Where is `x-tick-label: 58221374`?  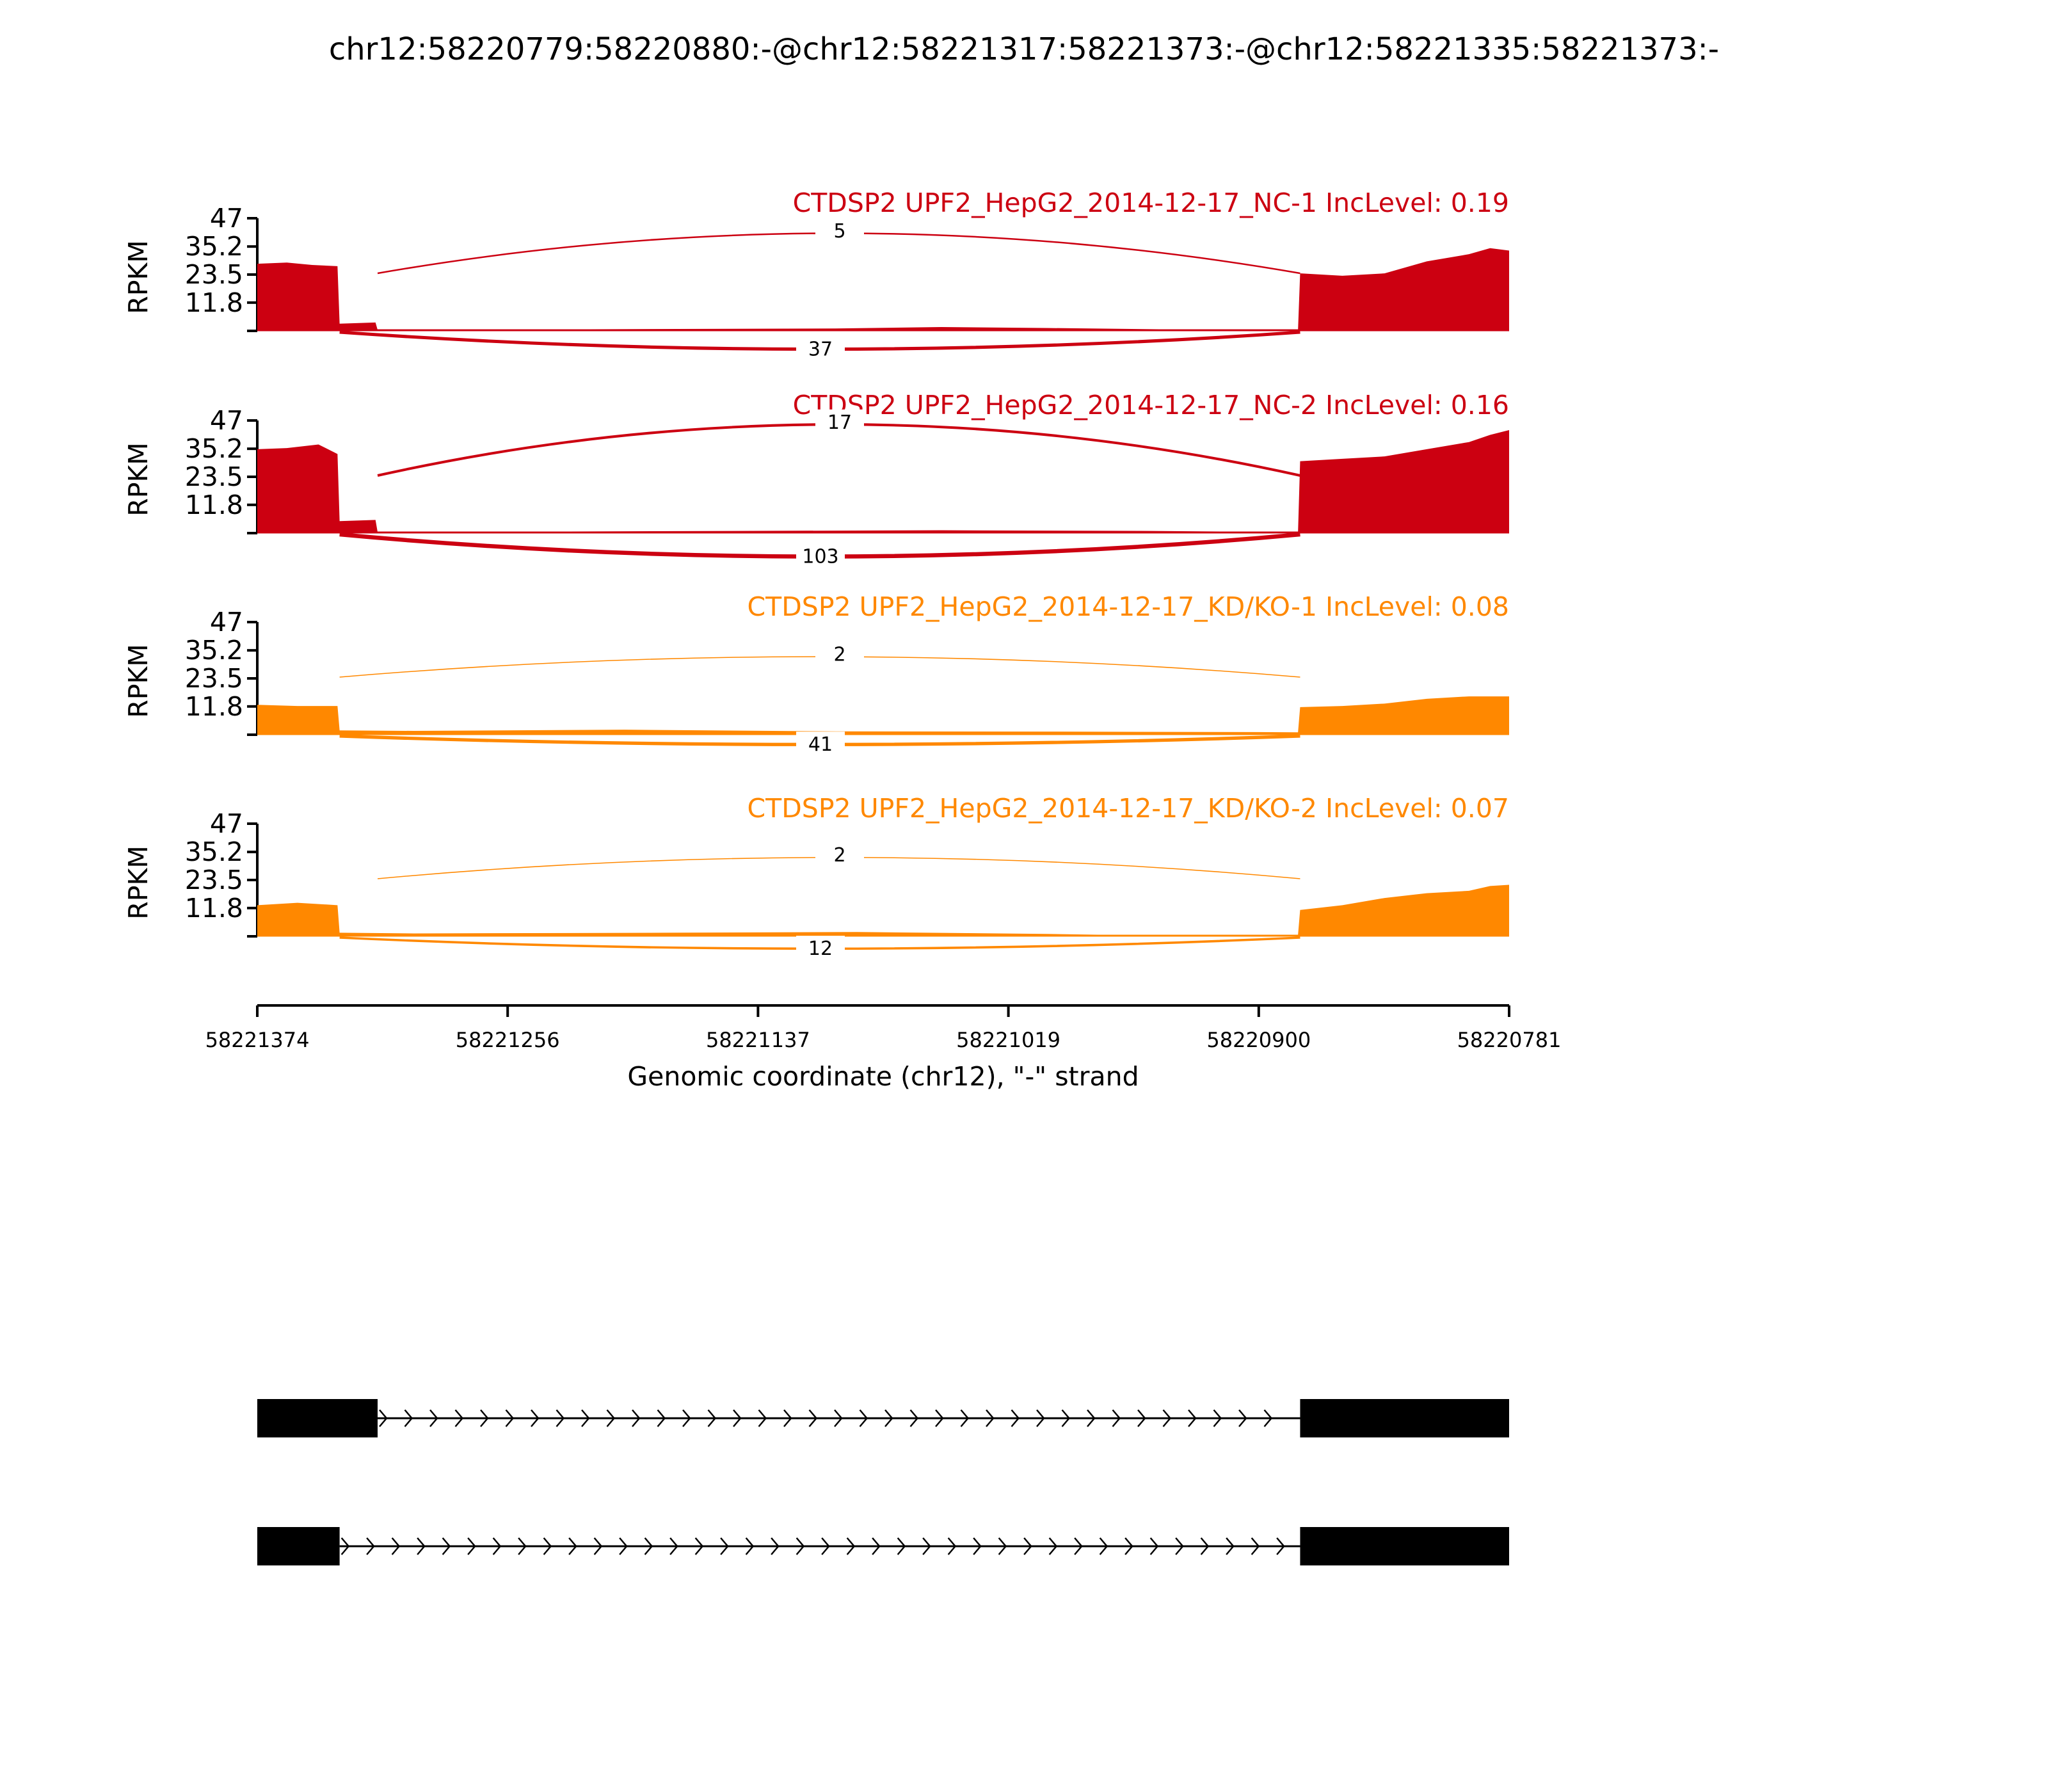 x-tick-label: 58221374 is located at coordinates (257, 1040).